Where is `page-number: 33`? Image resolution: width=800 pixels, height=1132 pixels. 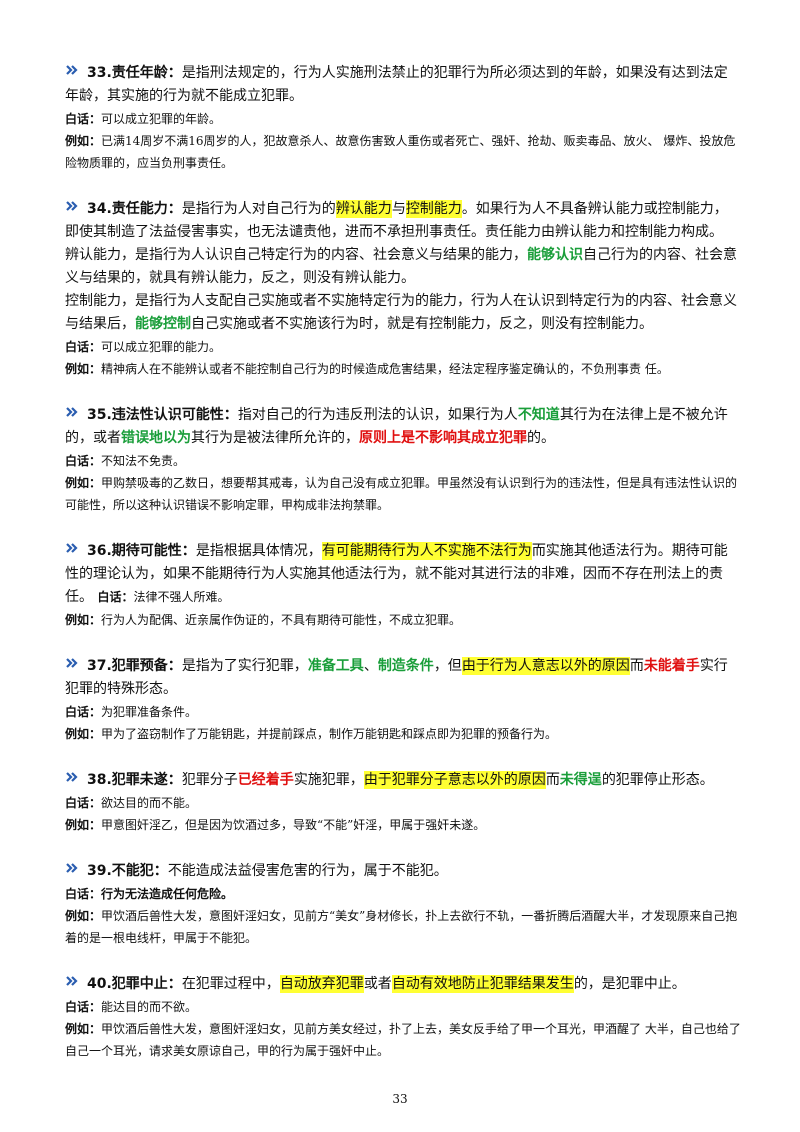 page-number: 33 is located at coordinates (400, 1099).